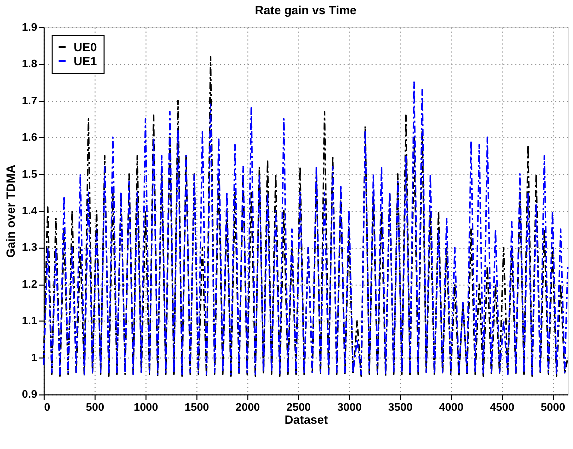 This screenshot has height=449, width=573. Describe the element at coordinates (197, 408) in the screenshot. I see `x-tick-label: 1500` at that location.